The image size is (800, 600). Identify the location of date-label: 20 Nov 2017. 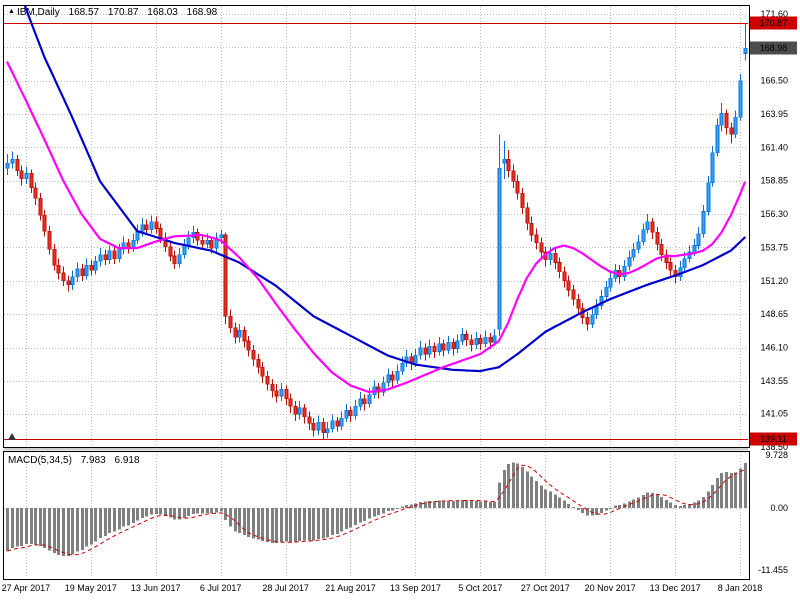
(610, 588).